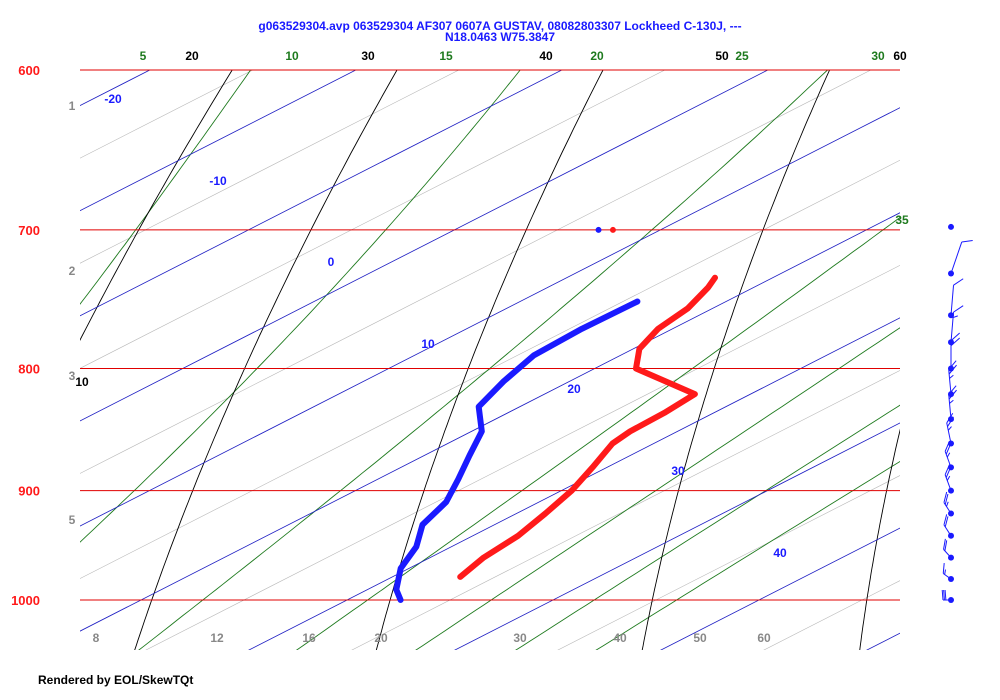 This screenshot has height=700, width=1000. Describe the element at coordinates (116, 680) in the screenshot. I see `footer-text: Rendered by EOL/SkewTQt` at that location.